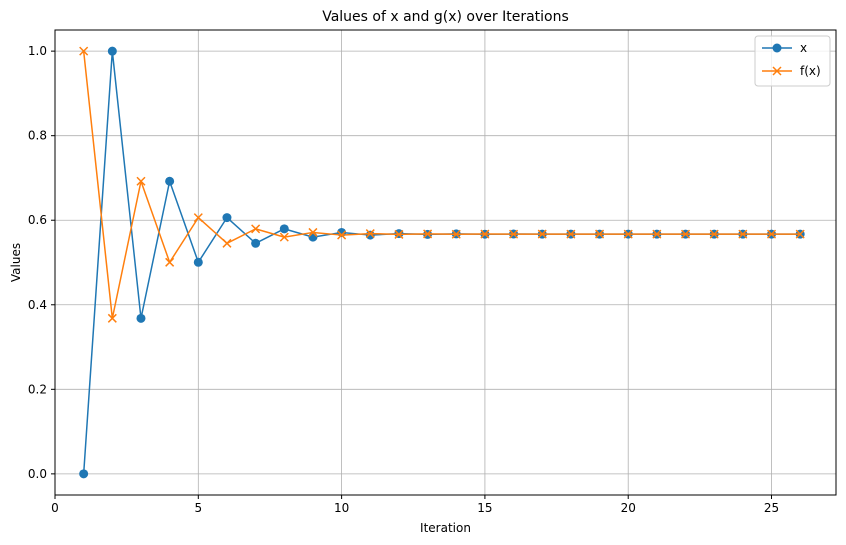 The height and width of the screenshot is (545, 846). I want to click on x-tick-label: 5, so click(198, 508).